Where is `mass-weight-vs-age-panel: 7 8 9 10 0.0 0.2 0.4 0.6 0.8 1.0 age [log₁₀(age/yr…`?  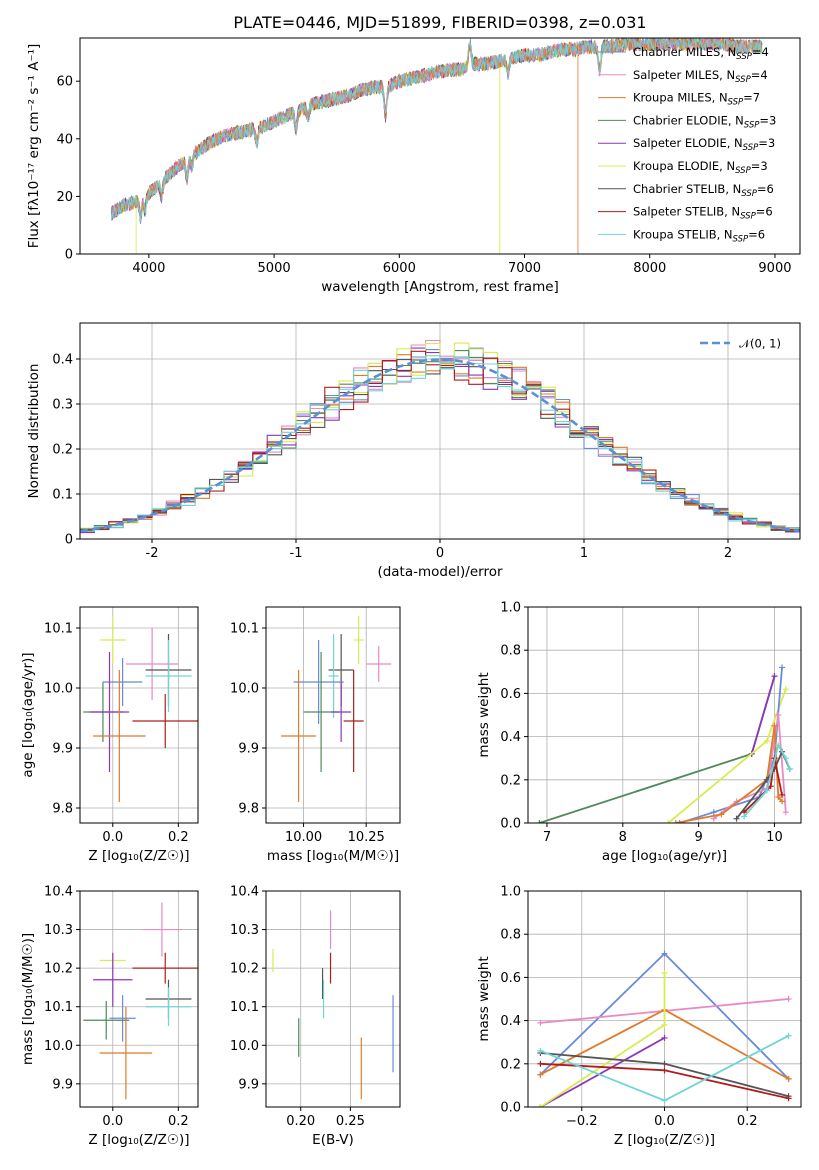 mass-weight-vs-age-panel: 7 8 9 10 0.0 0.2 0.4 0.6 0.8 1.0 age [log₁₀(age/yr… is located at coordinates (639, 732).